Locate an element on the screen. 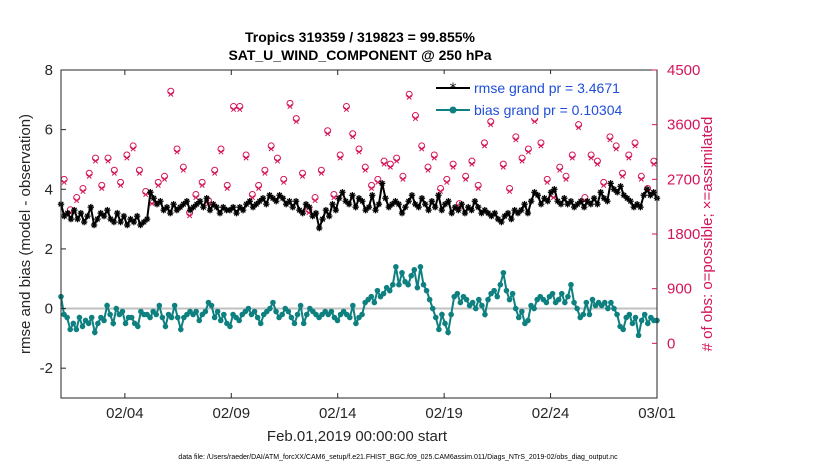 The image size is (830, 470). y-tick-label: -2 is located at coordinates (46, 368).